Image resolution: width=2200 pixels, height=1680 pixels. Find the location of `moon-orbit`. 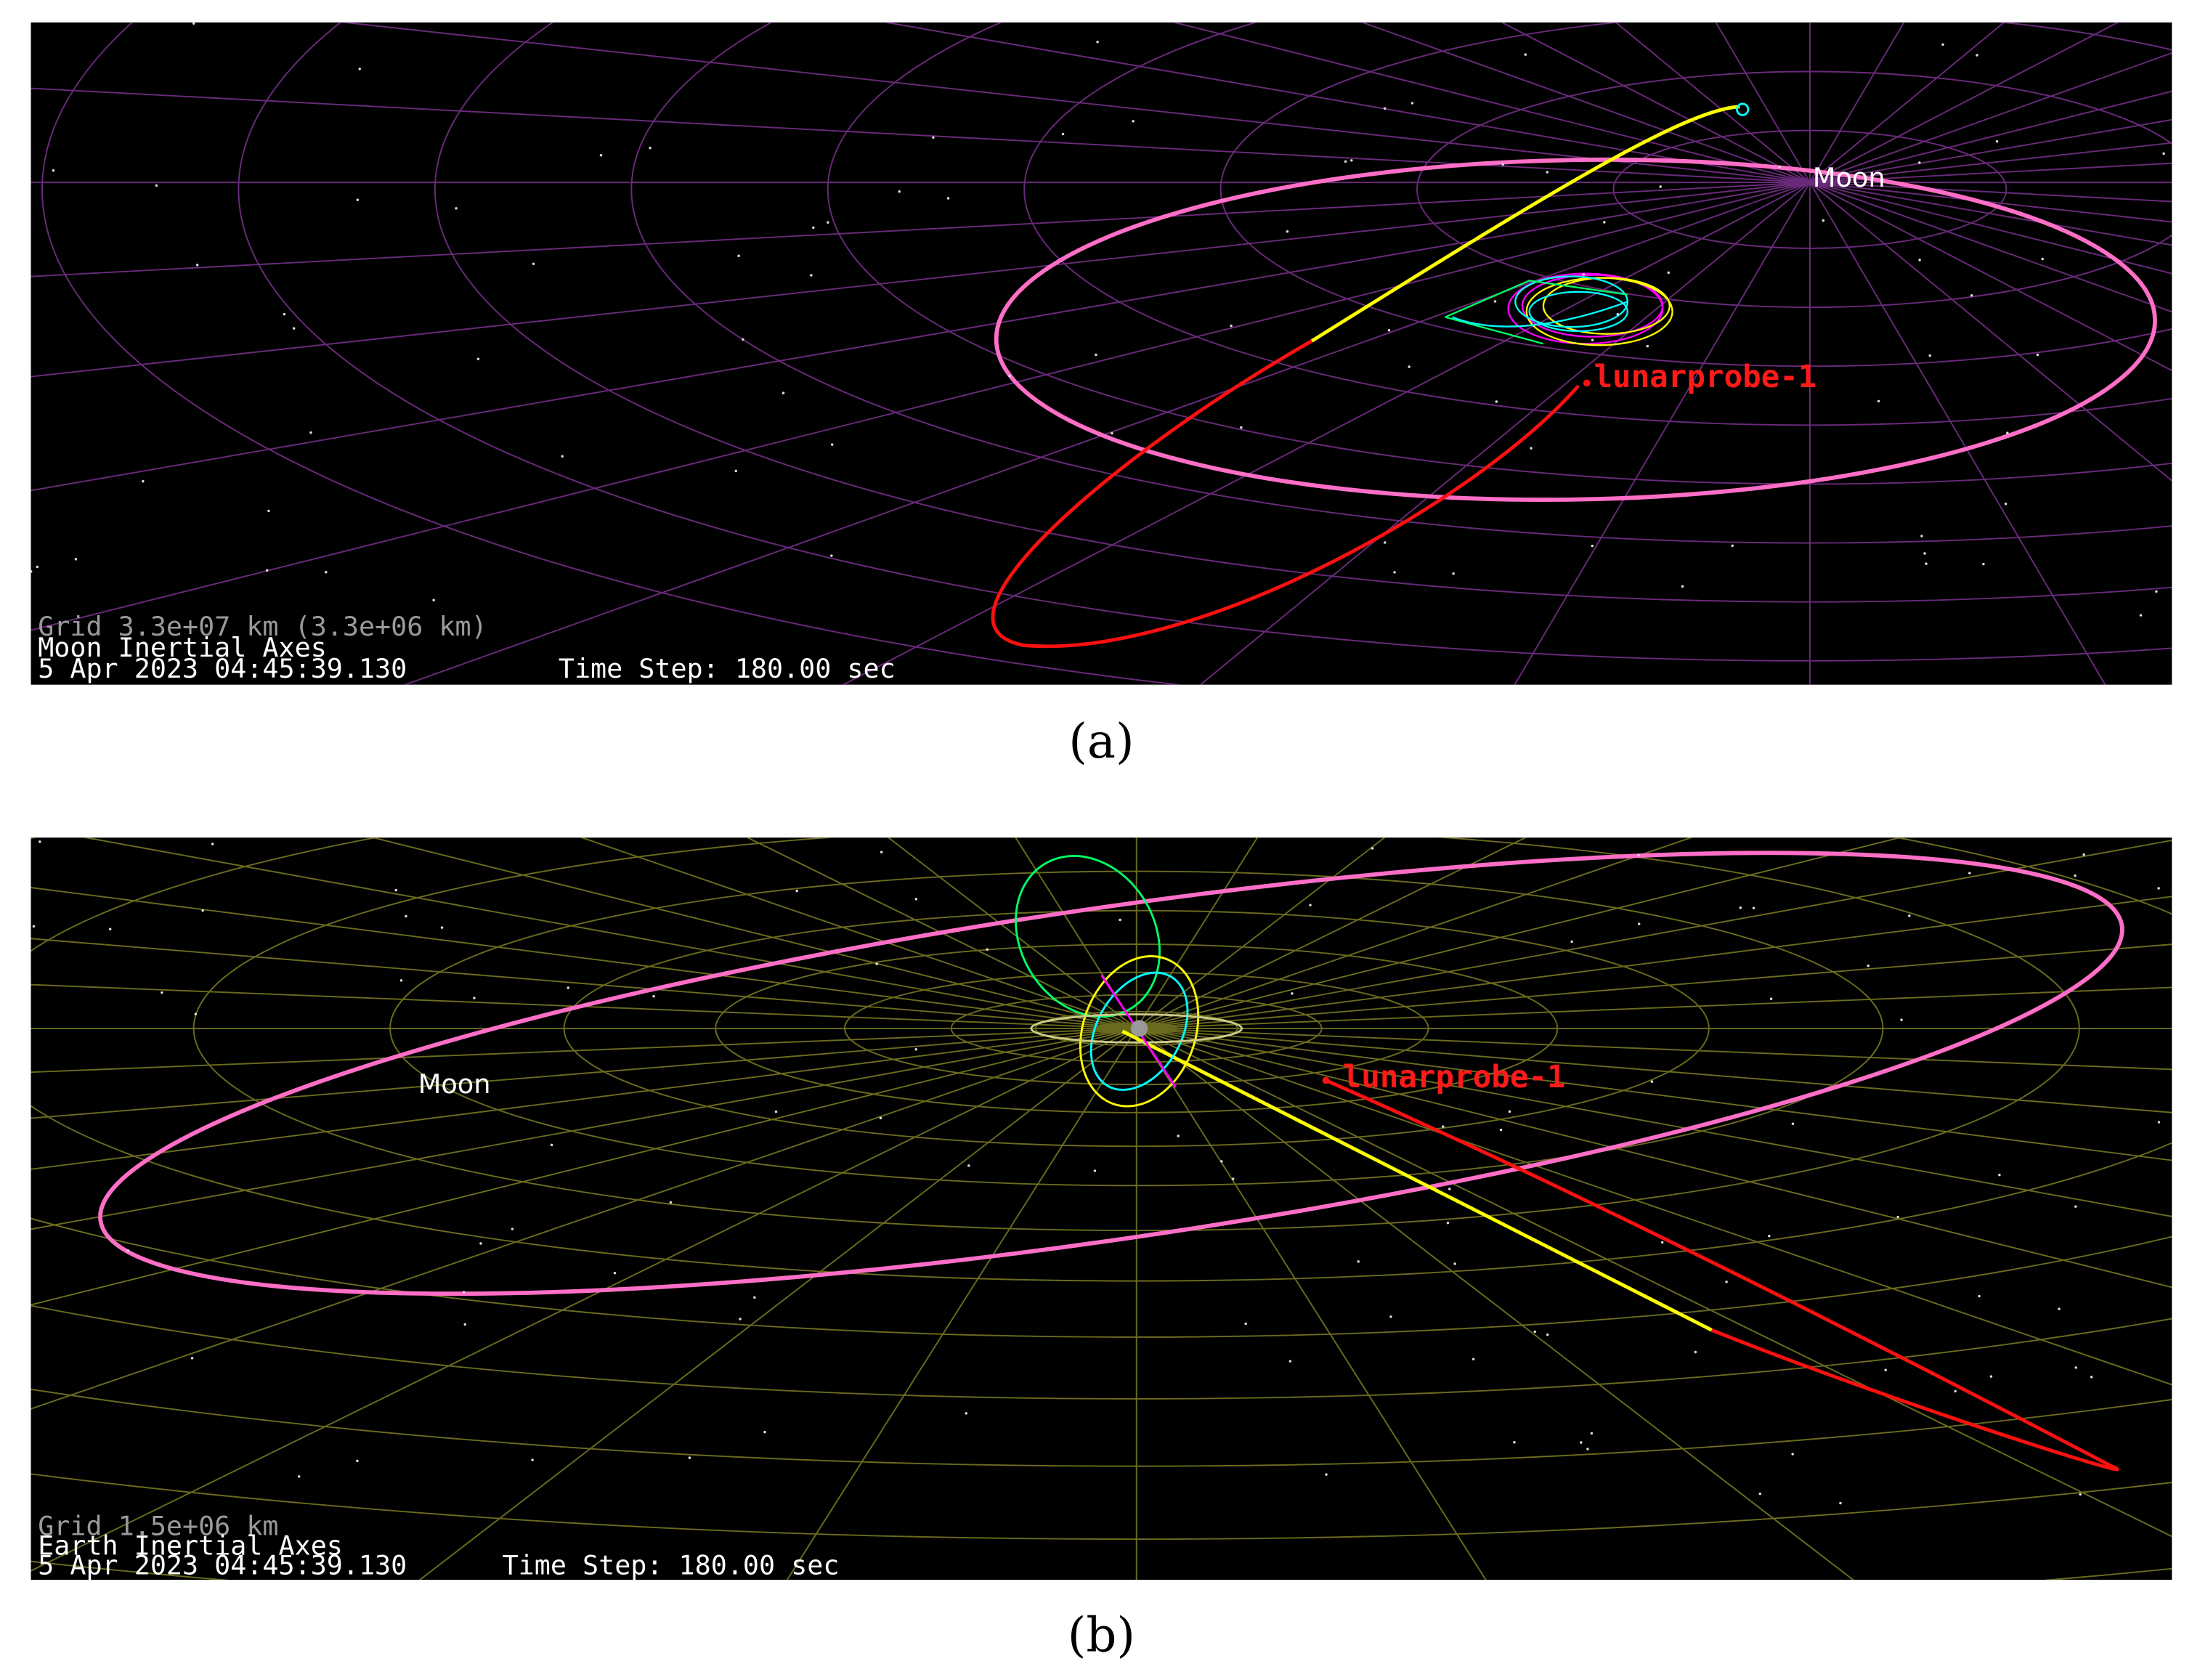

moon-orbit is located at coordinates (1575, 329).